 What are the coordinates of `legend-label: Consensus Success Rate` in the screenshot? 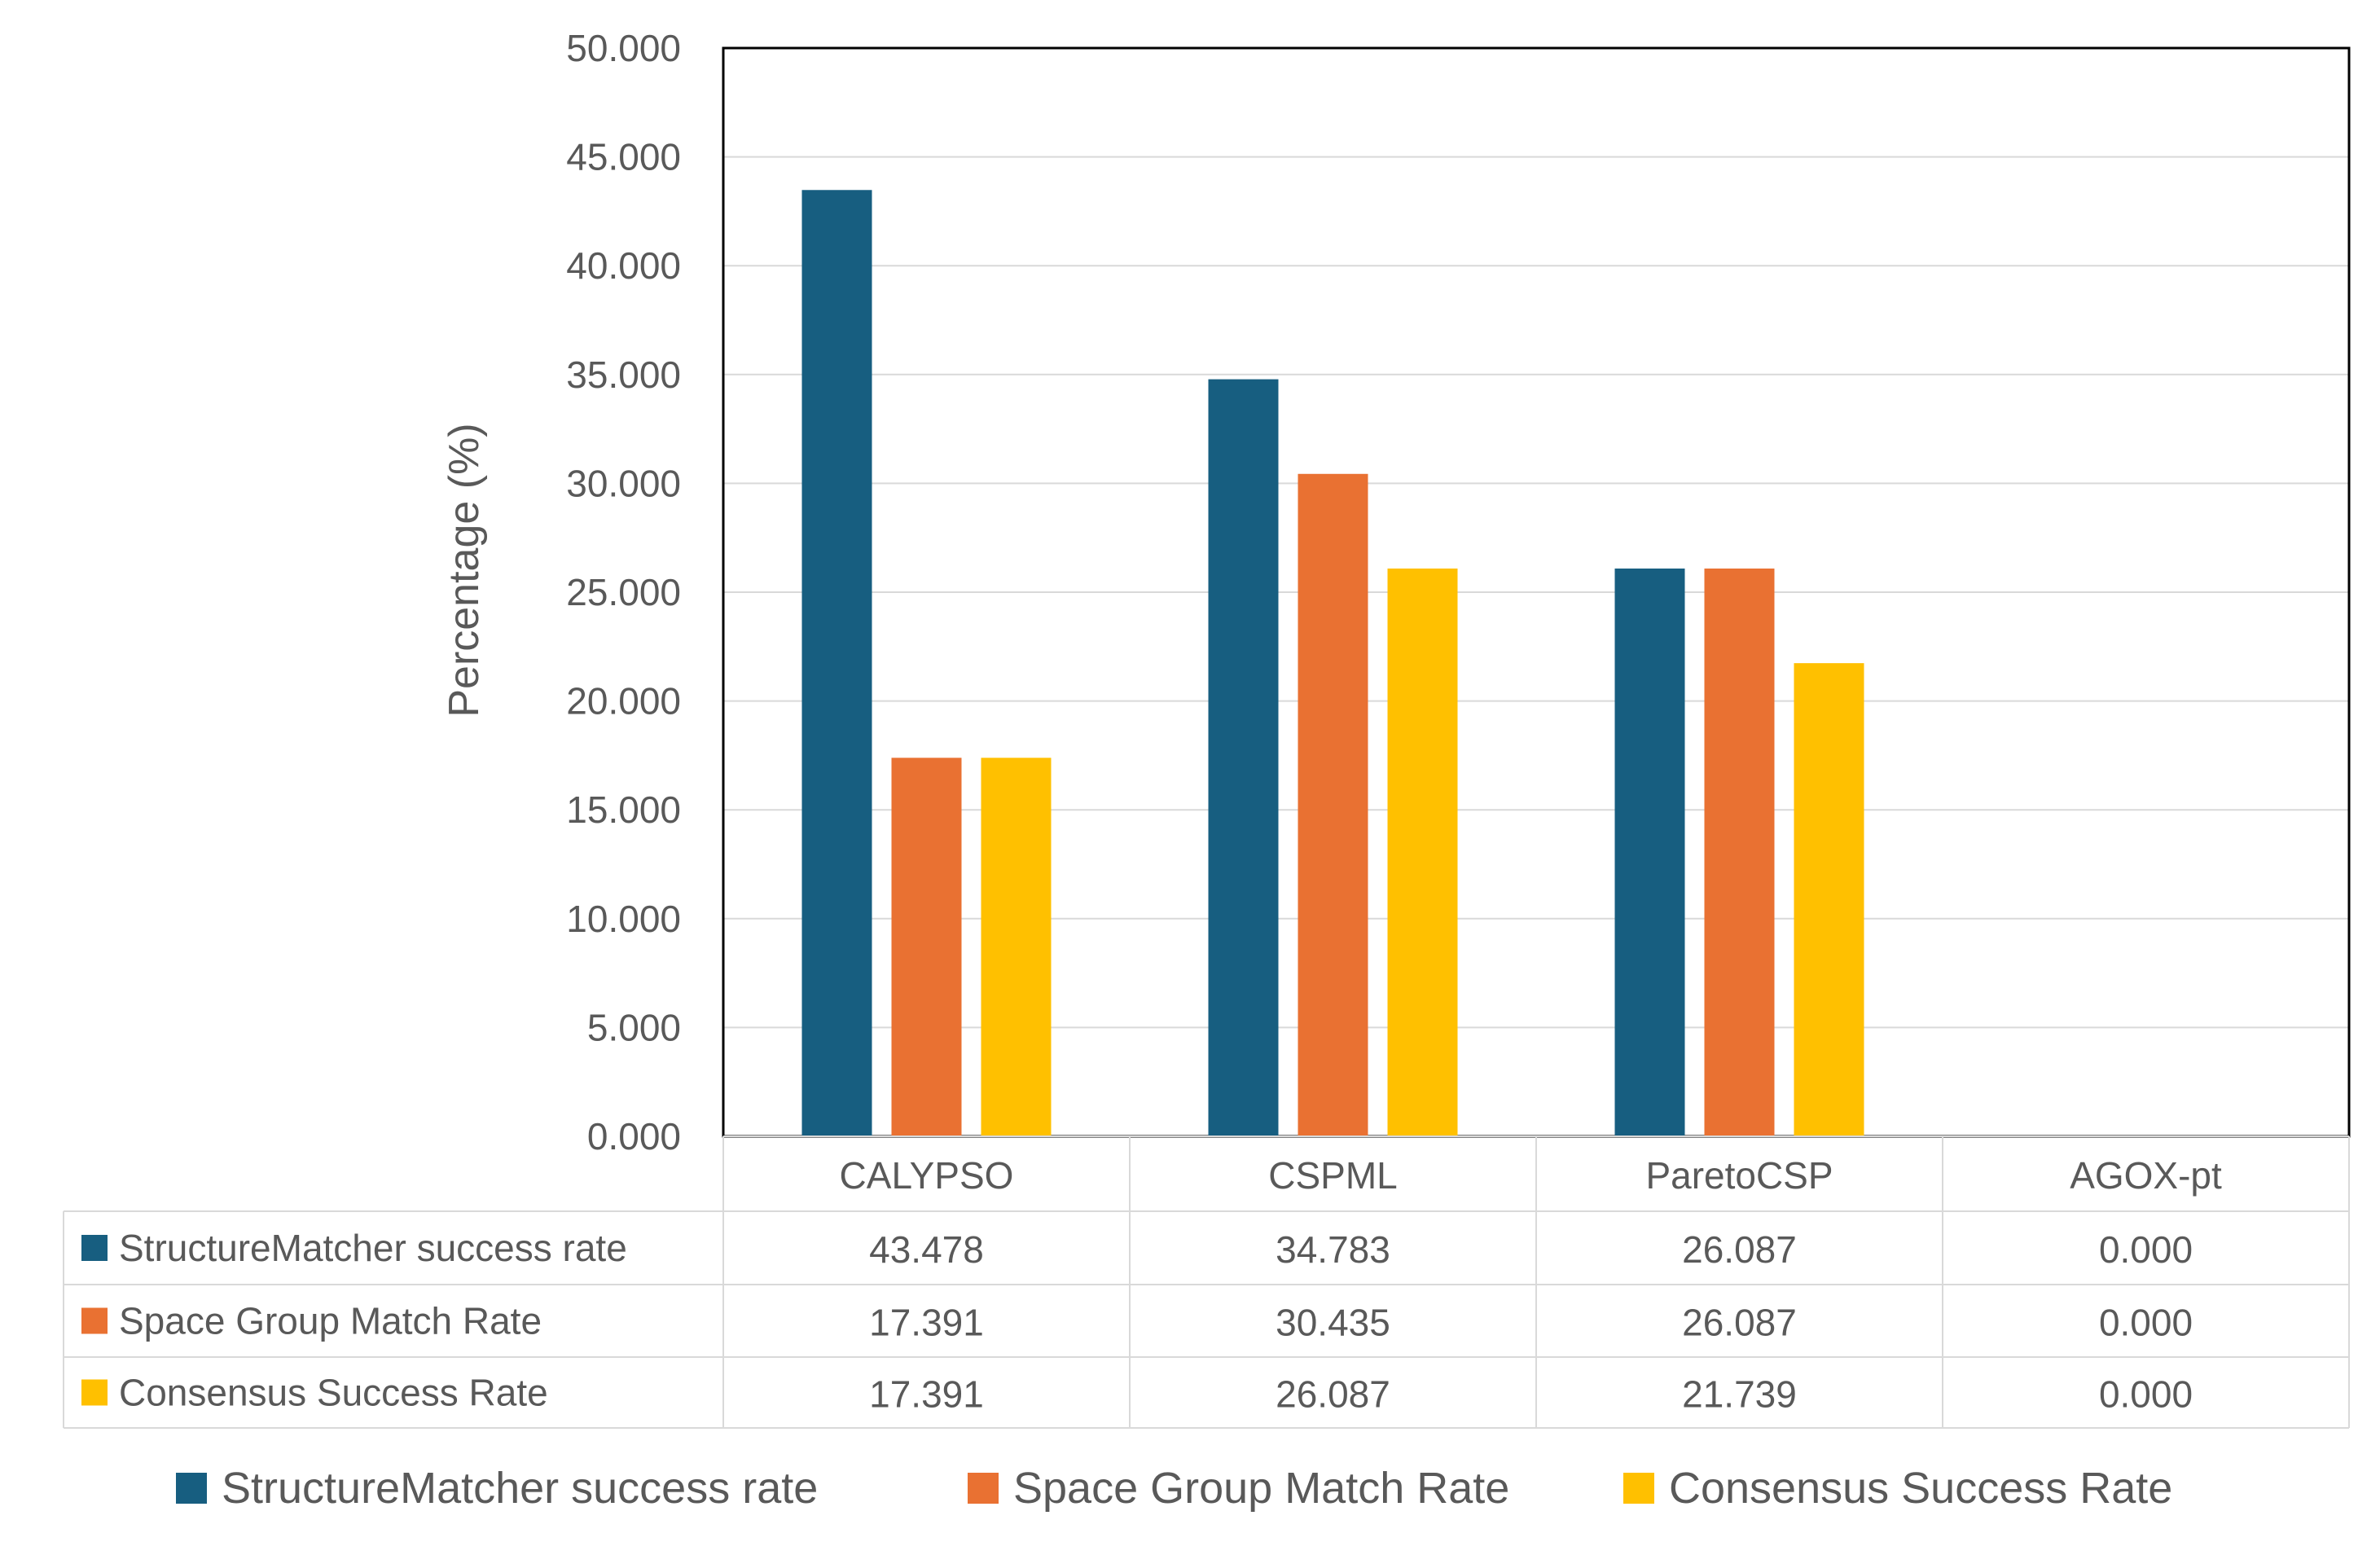 It's located at (1921, 1488).